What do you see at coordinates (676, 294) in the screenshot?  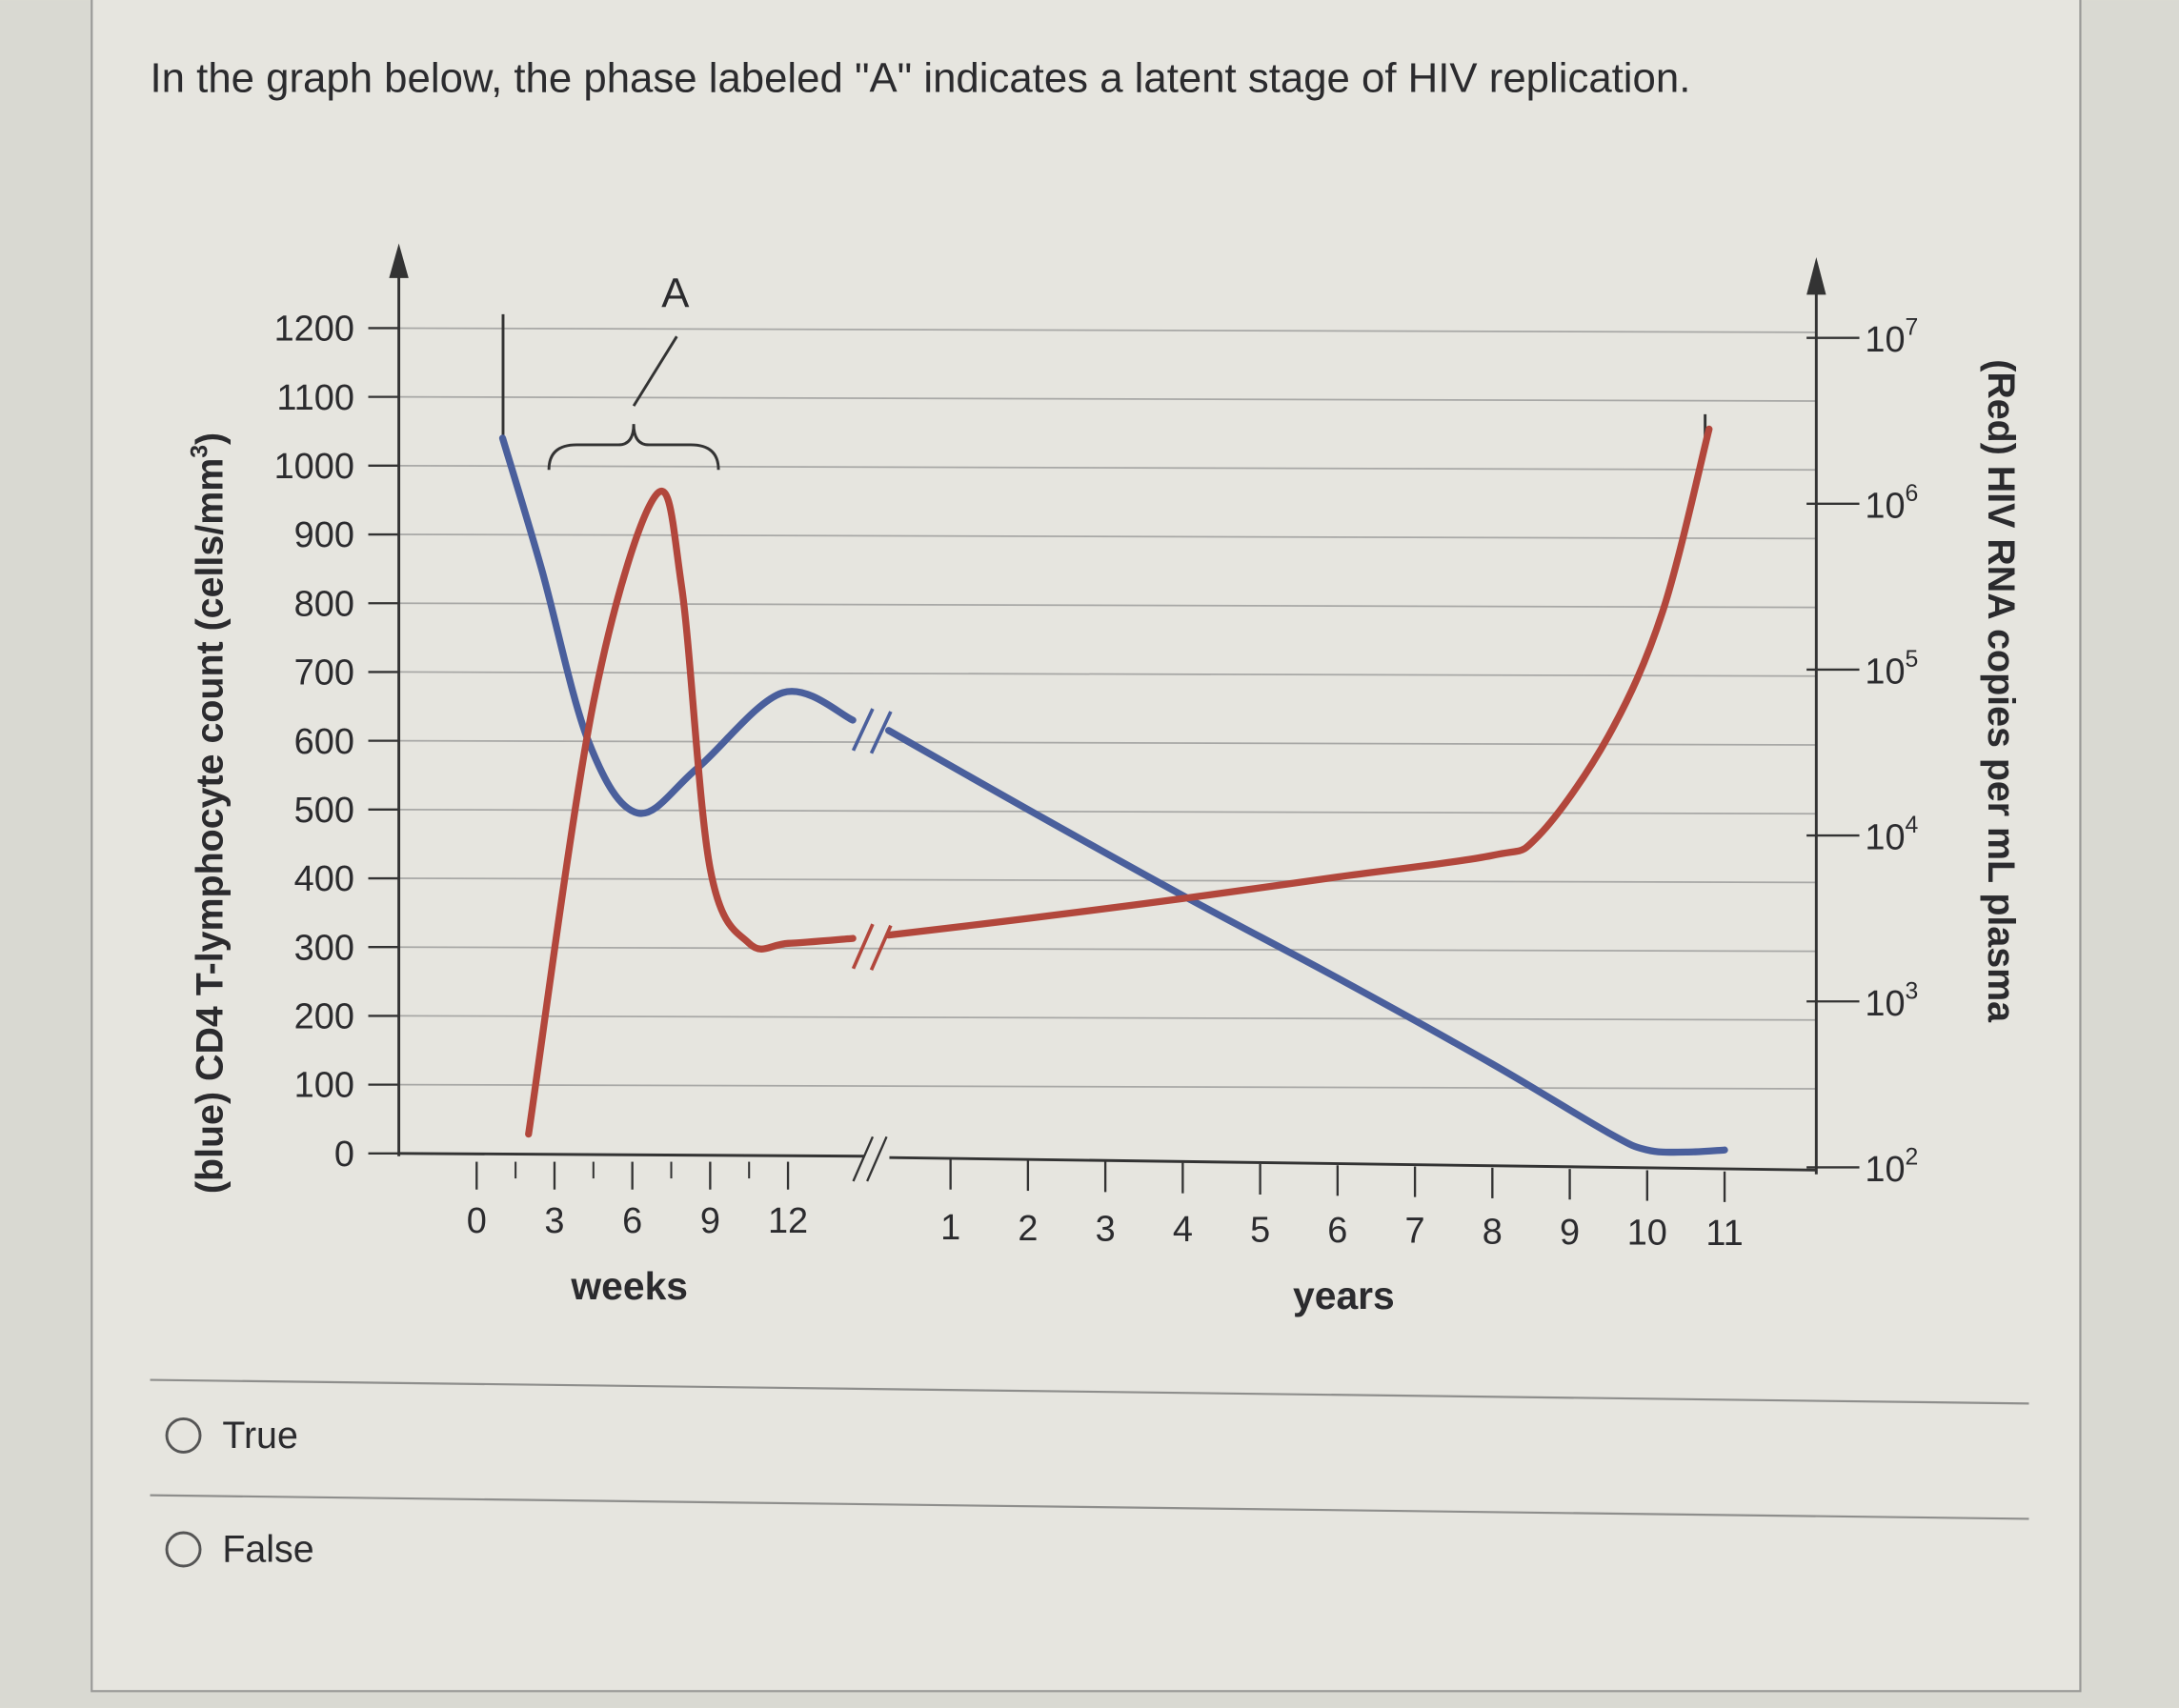 I see `phase-a-label: A` at bounding box center [676, 294].